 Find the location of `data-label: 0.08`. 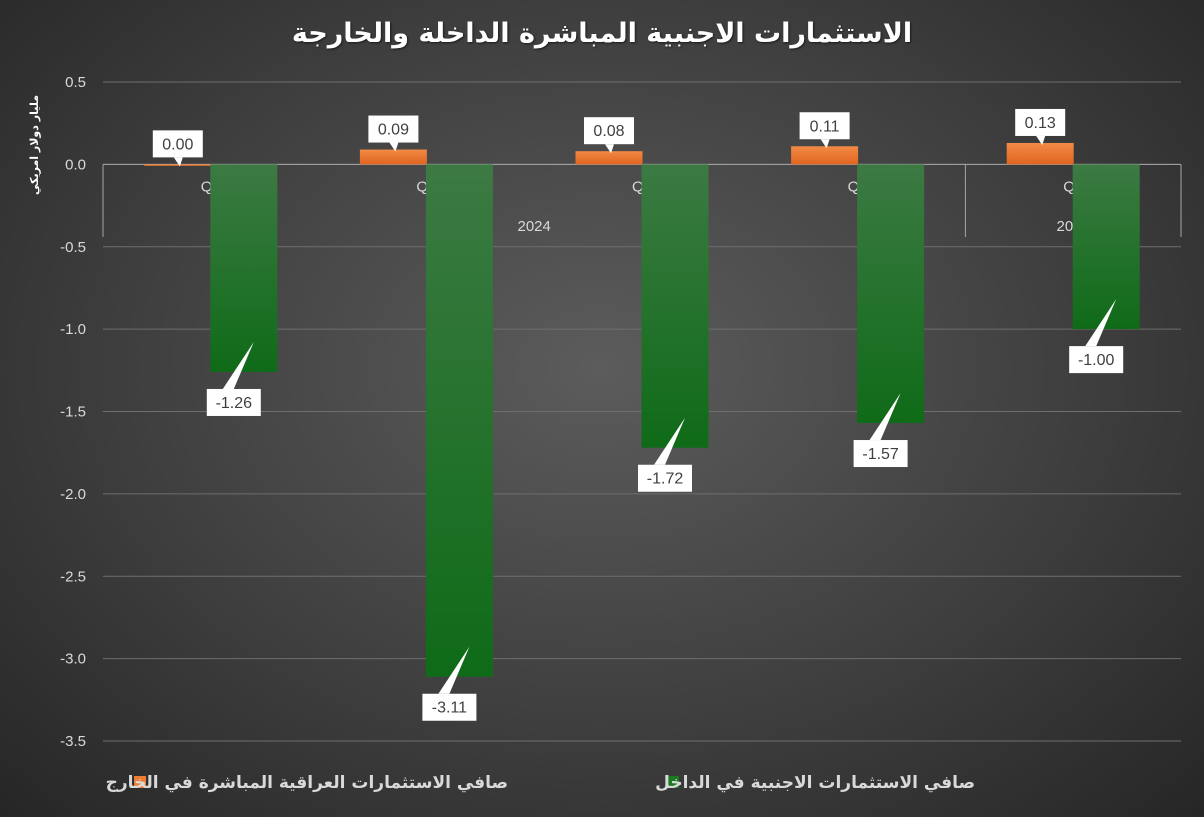

data-label: 0.08 is located at coordinates (608, 131).